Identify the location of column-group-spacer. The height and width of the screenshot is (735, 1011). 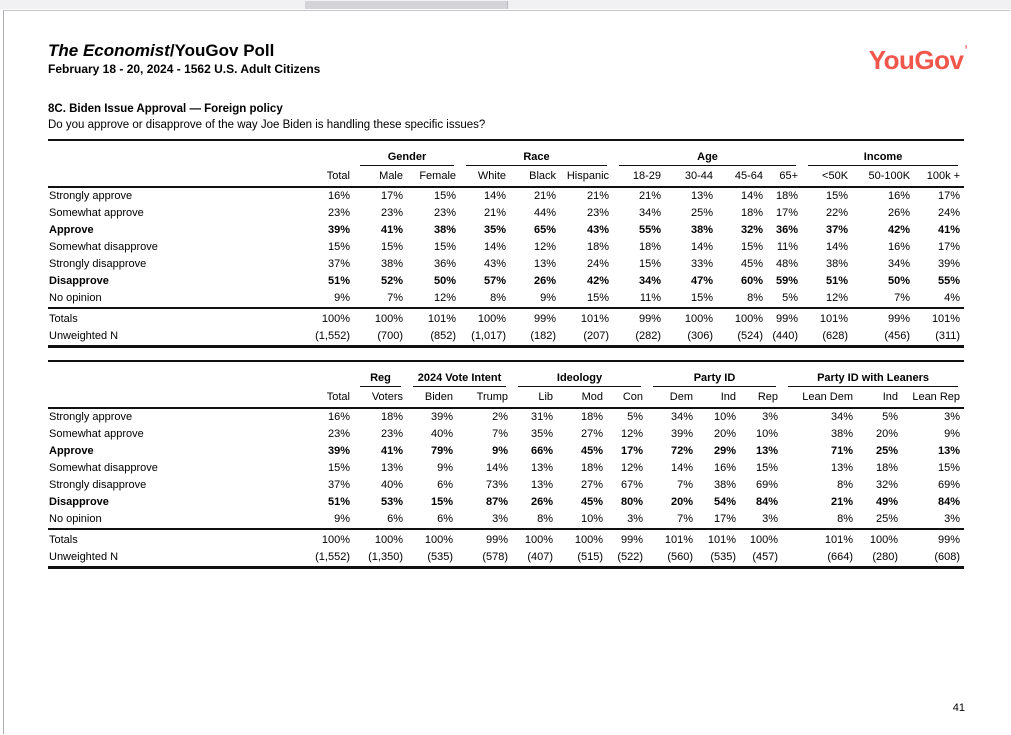
(201, 152).